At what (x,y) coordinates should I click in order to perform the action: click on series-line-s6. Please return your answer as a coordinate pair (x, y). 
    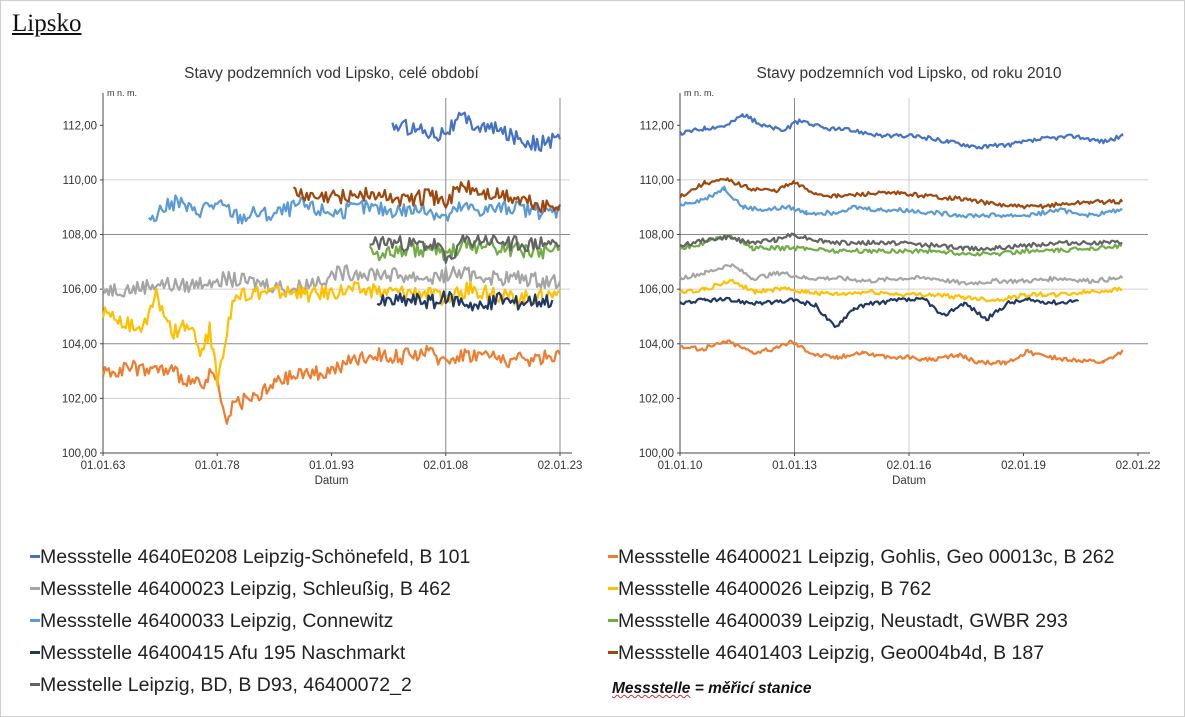
    Looking at the image, I should click on (901, 245).